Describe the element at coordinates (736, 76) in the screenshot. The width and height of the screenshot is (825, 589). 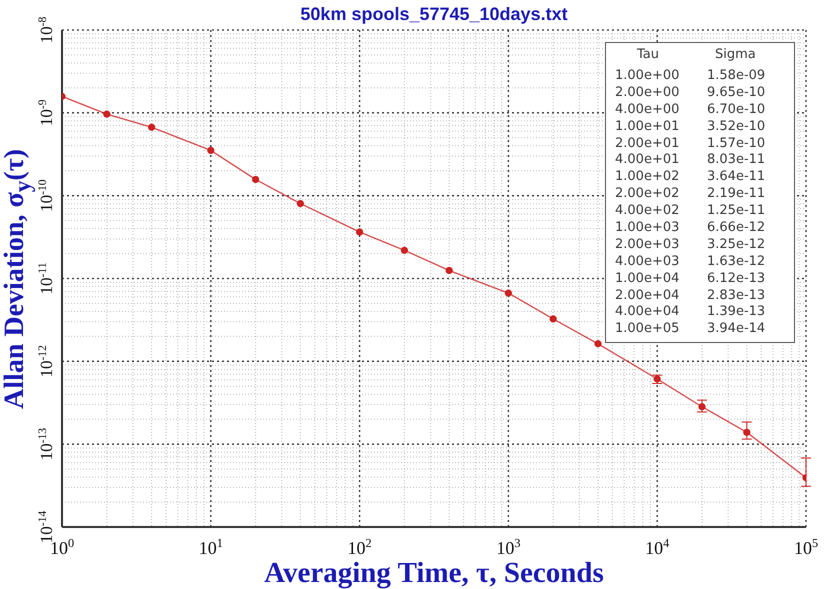
I see `annotation: 1.58e-09` at that location.